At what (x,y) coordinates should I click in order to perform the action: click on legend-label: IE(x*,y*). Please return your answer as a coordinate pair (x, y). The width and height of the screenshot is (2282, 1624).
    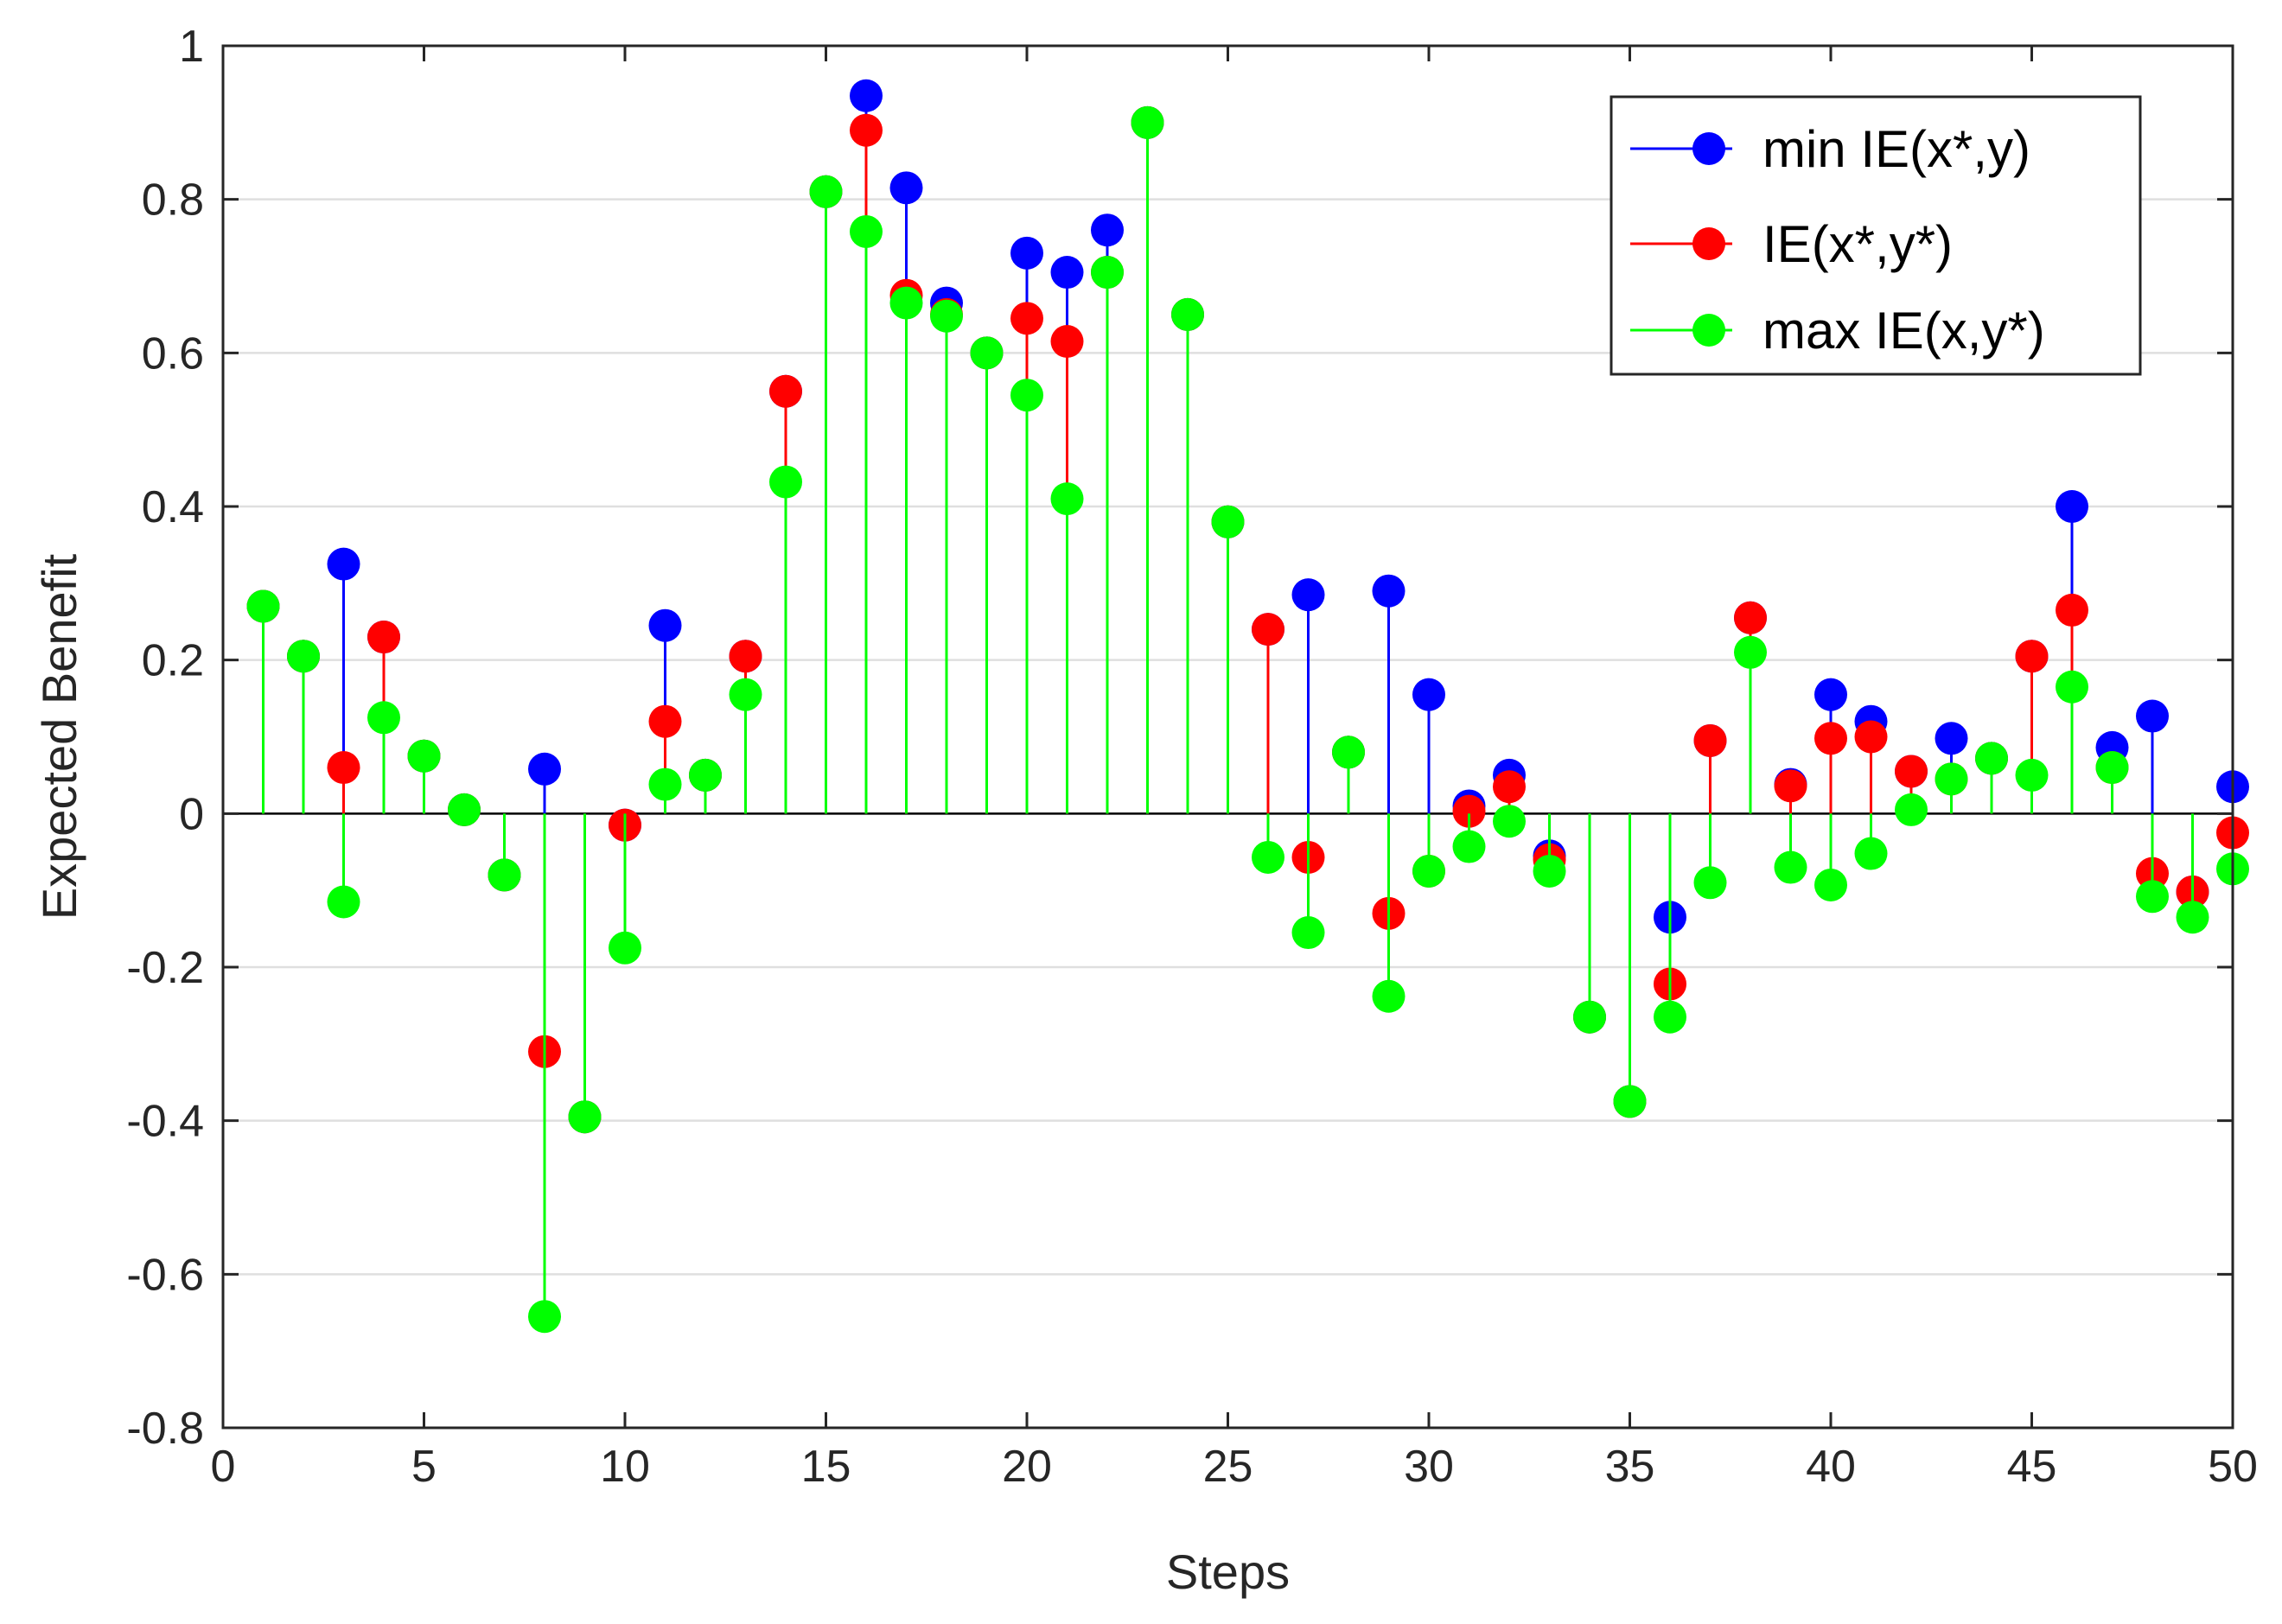
    Looking at the image, I should click on (1857, 244).